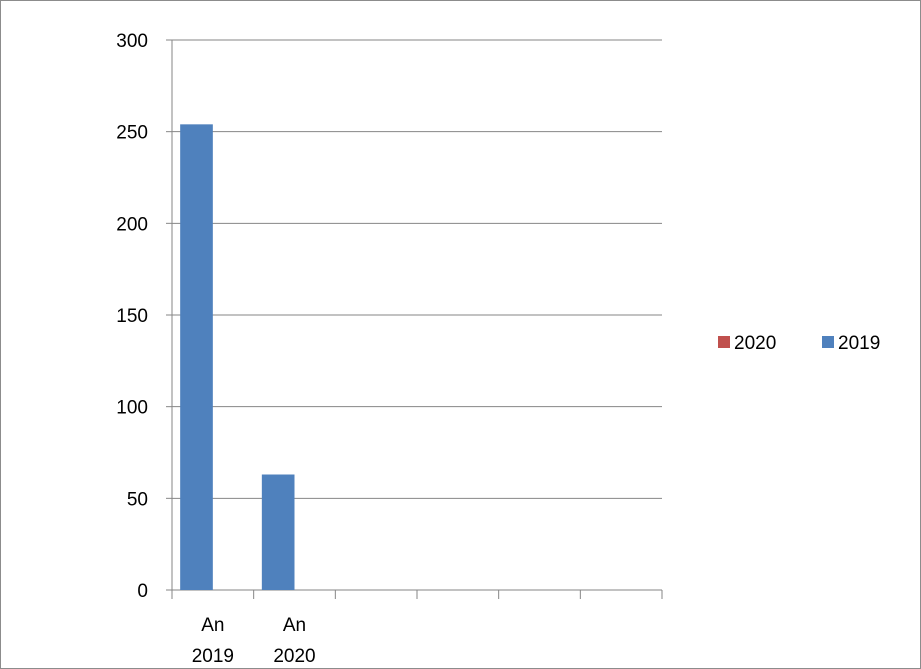  I want to click on legend-label-2020: 2020, so click(755, 343).